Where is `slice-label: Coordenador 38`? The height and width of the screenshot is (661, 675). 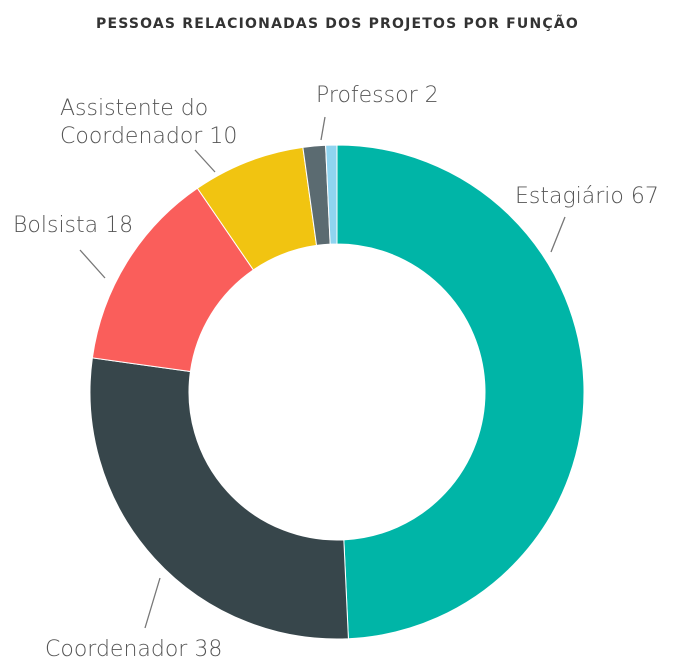 slice-label: Coordenador 38 is located at coordinates (133, 648).